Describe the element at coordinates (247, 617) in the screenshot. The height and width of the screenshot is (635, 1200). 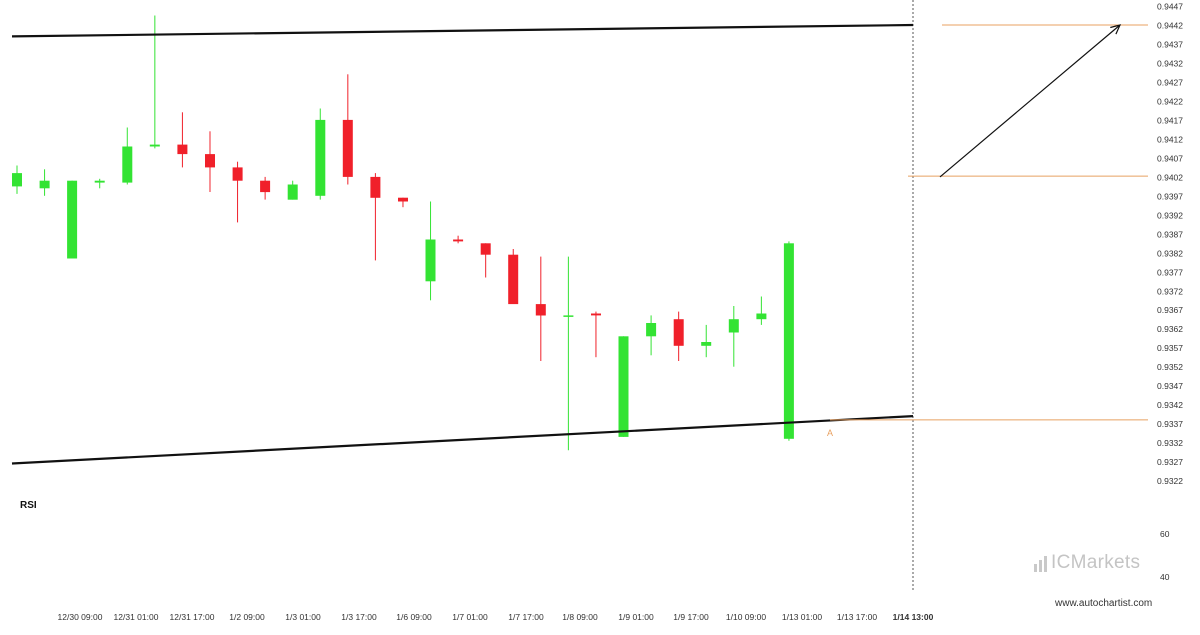
I see `x-tick-label: 1/2 09:00` at that location.